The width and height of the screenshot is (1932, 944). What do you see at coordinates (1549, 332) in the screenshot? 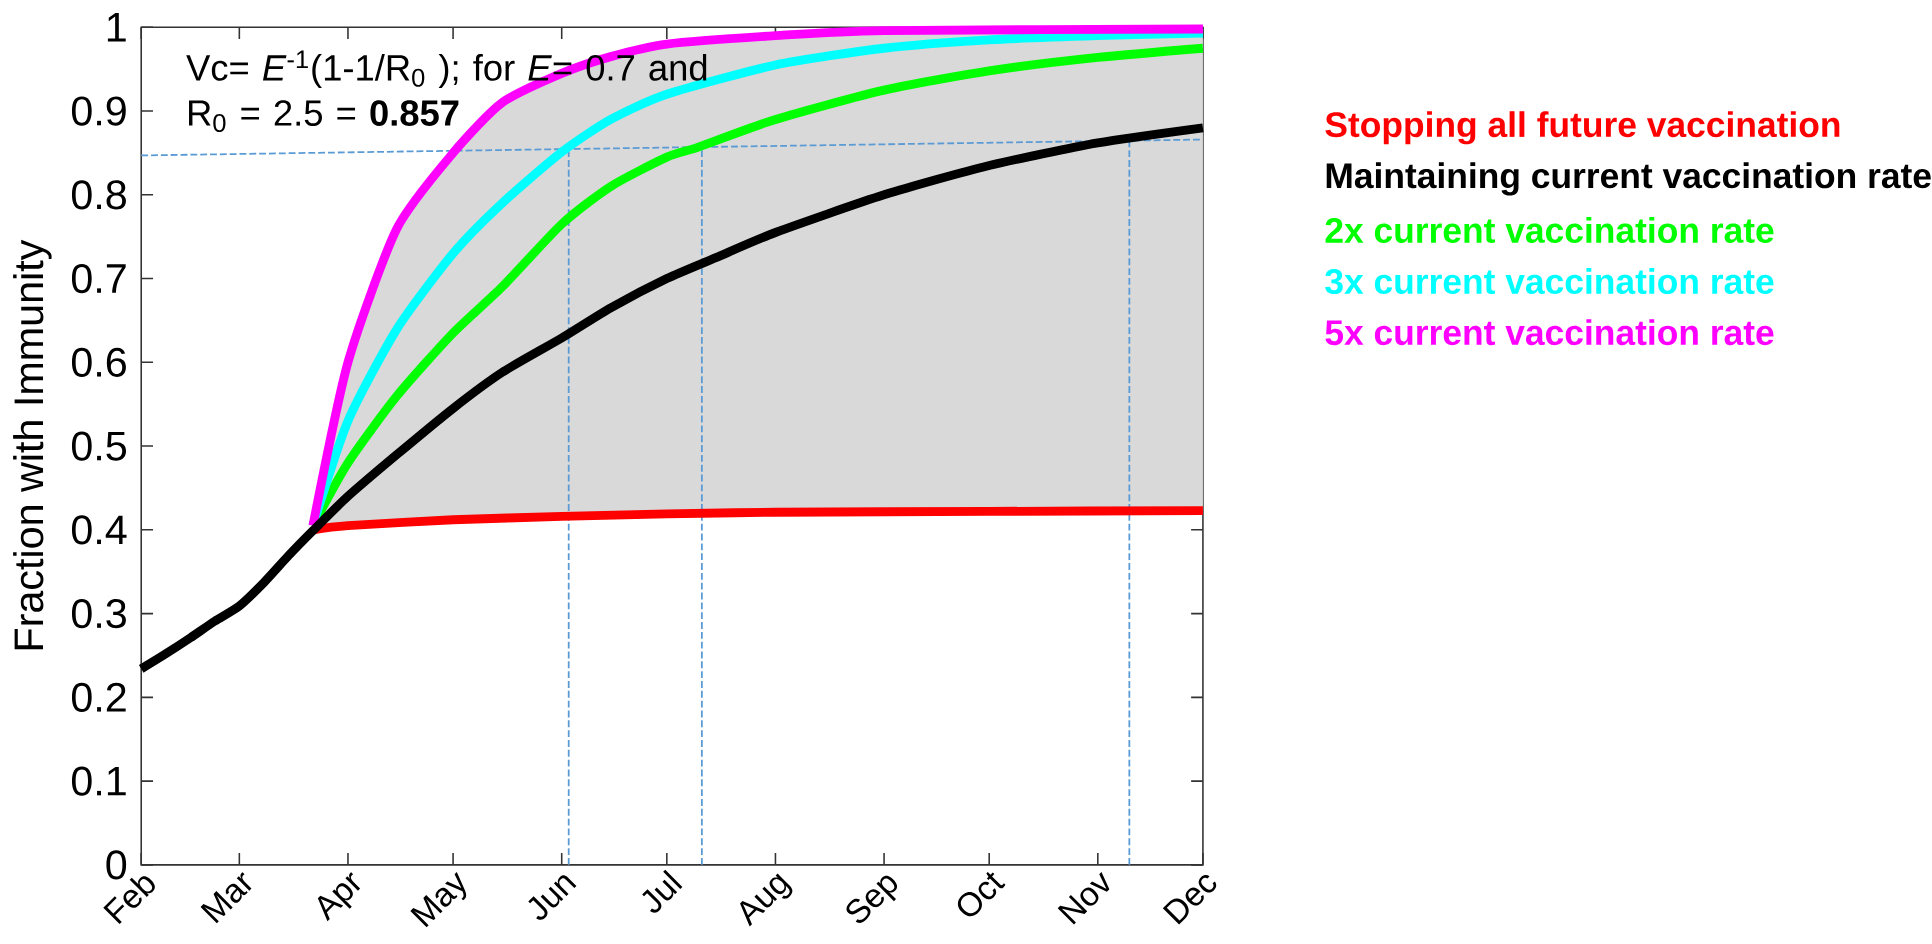
I see `text: 5x current vaccination rate` at bounding box center [1549, 332].